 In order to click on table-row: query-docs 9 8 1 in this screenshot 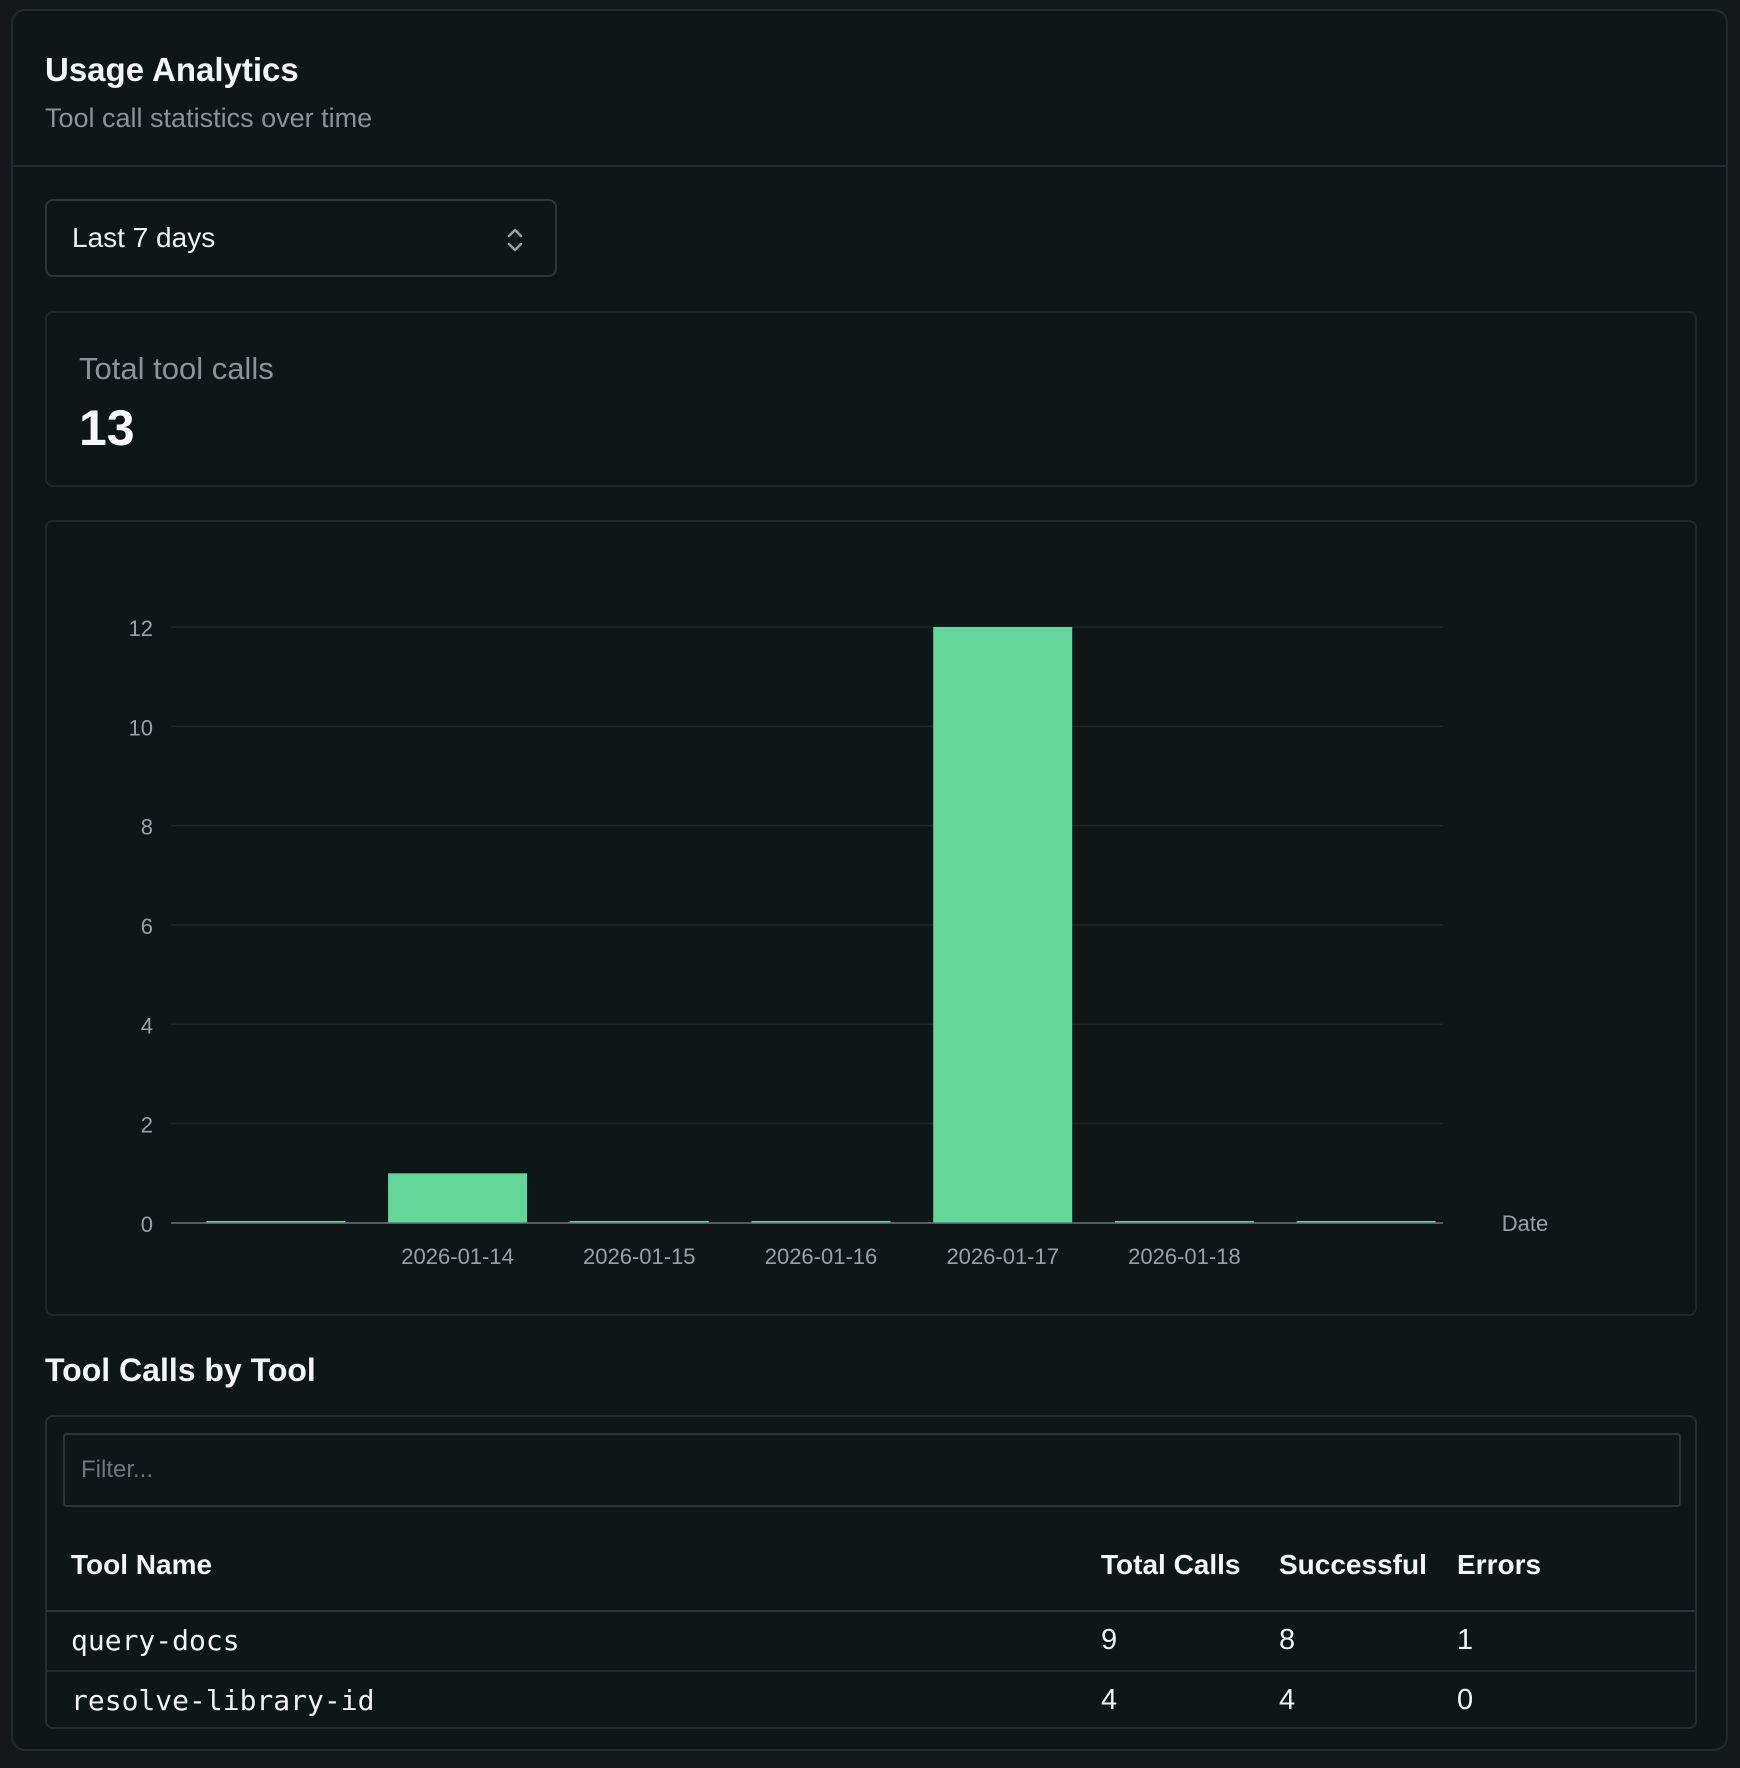, I will do `click(871, 1641)`.